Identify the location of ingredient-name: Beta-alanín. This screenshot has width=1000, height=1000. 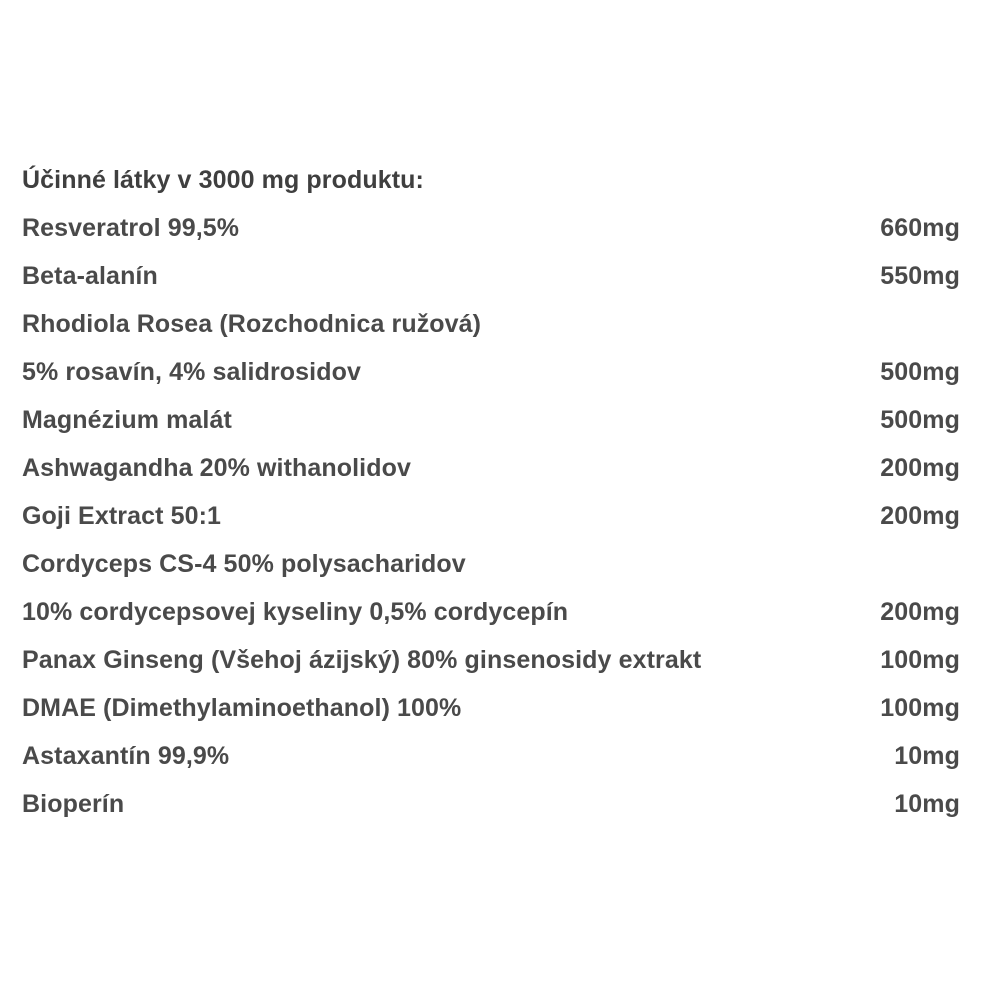
(90, 276).